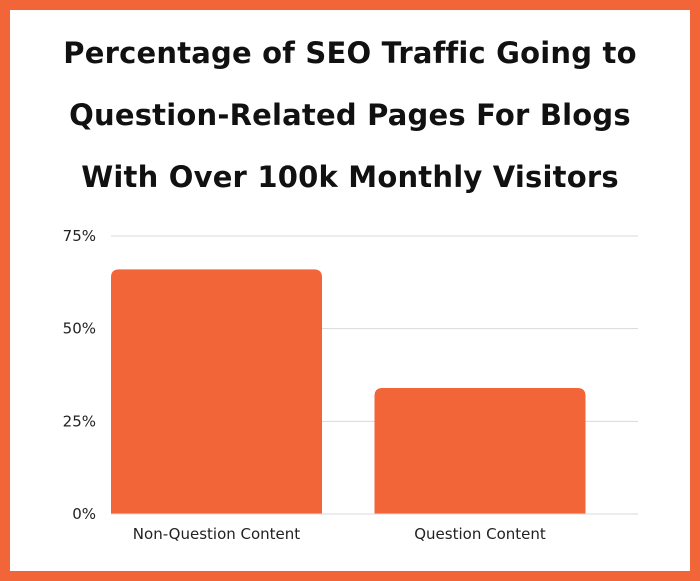 This screenshot has width=700, height=581. What do you see at coordinates (339, 534) in the screenshot?
I see `x-axis-categories: Non-Question Content Question Content` at bounding box center [339, 534].